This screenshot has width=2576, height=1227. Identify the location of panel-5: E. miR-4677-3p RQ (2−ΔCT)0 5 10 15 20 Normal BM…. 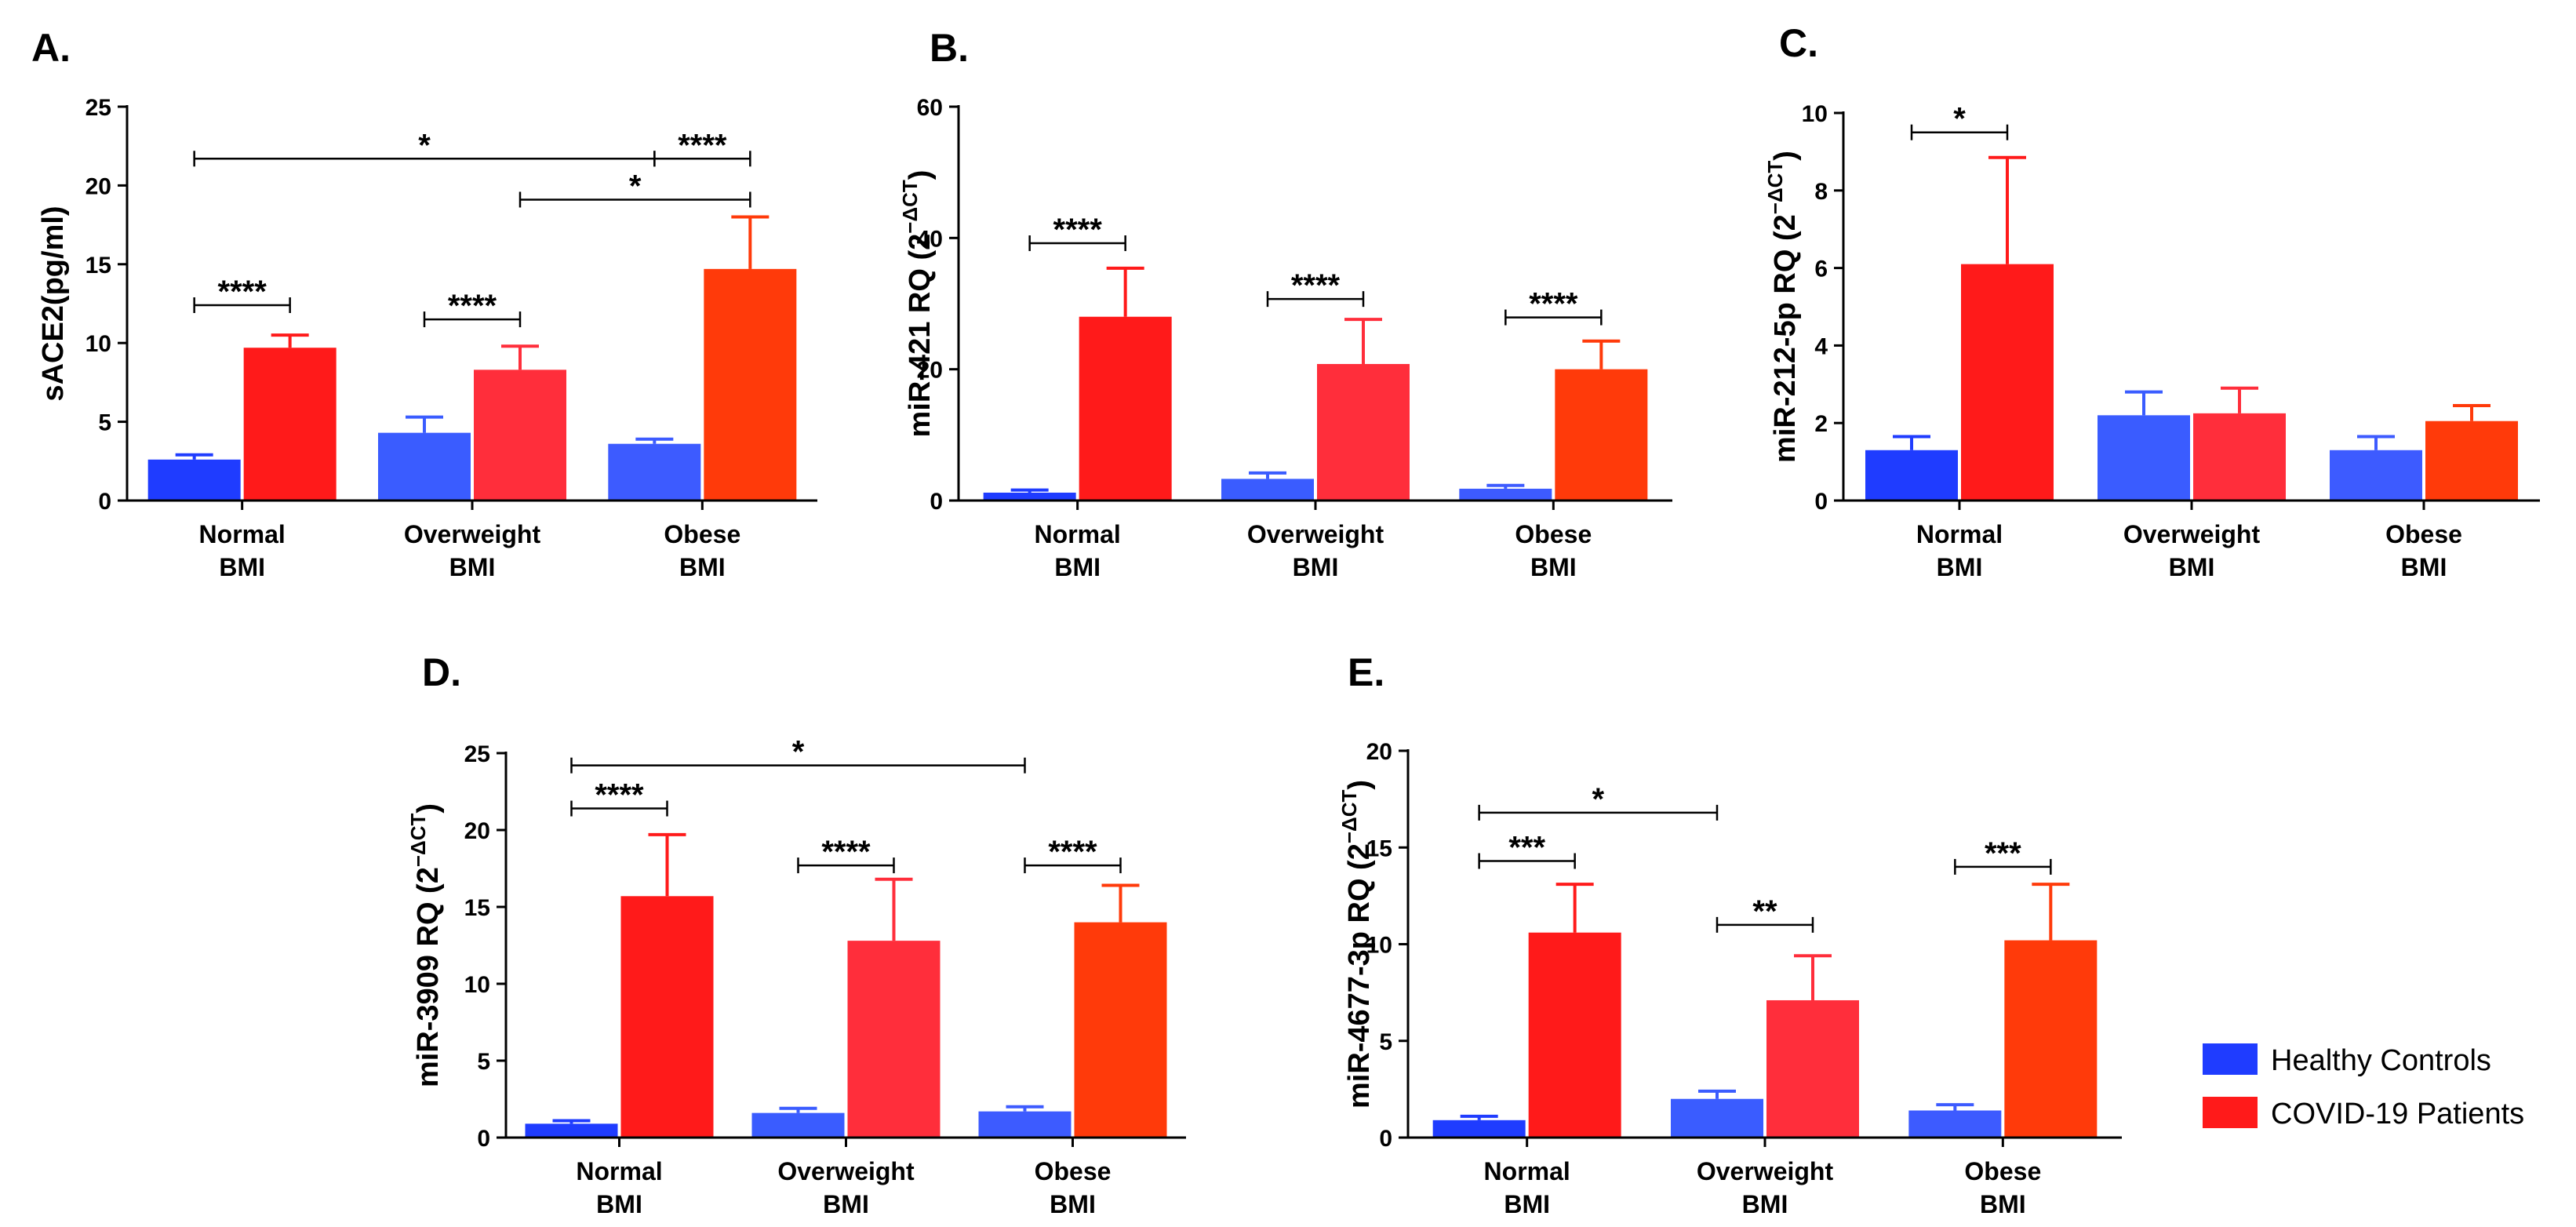
(1729, 934).